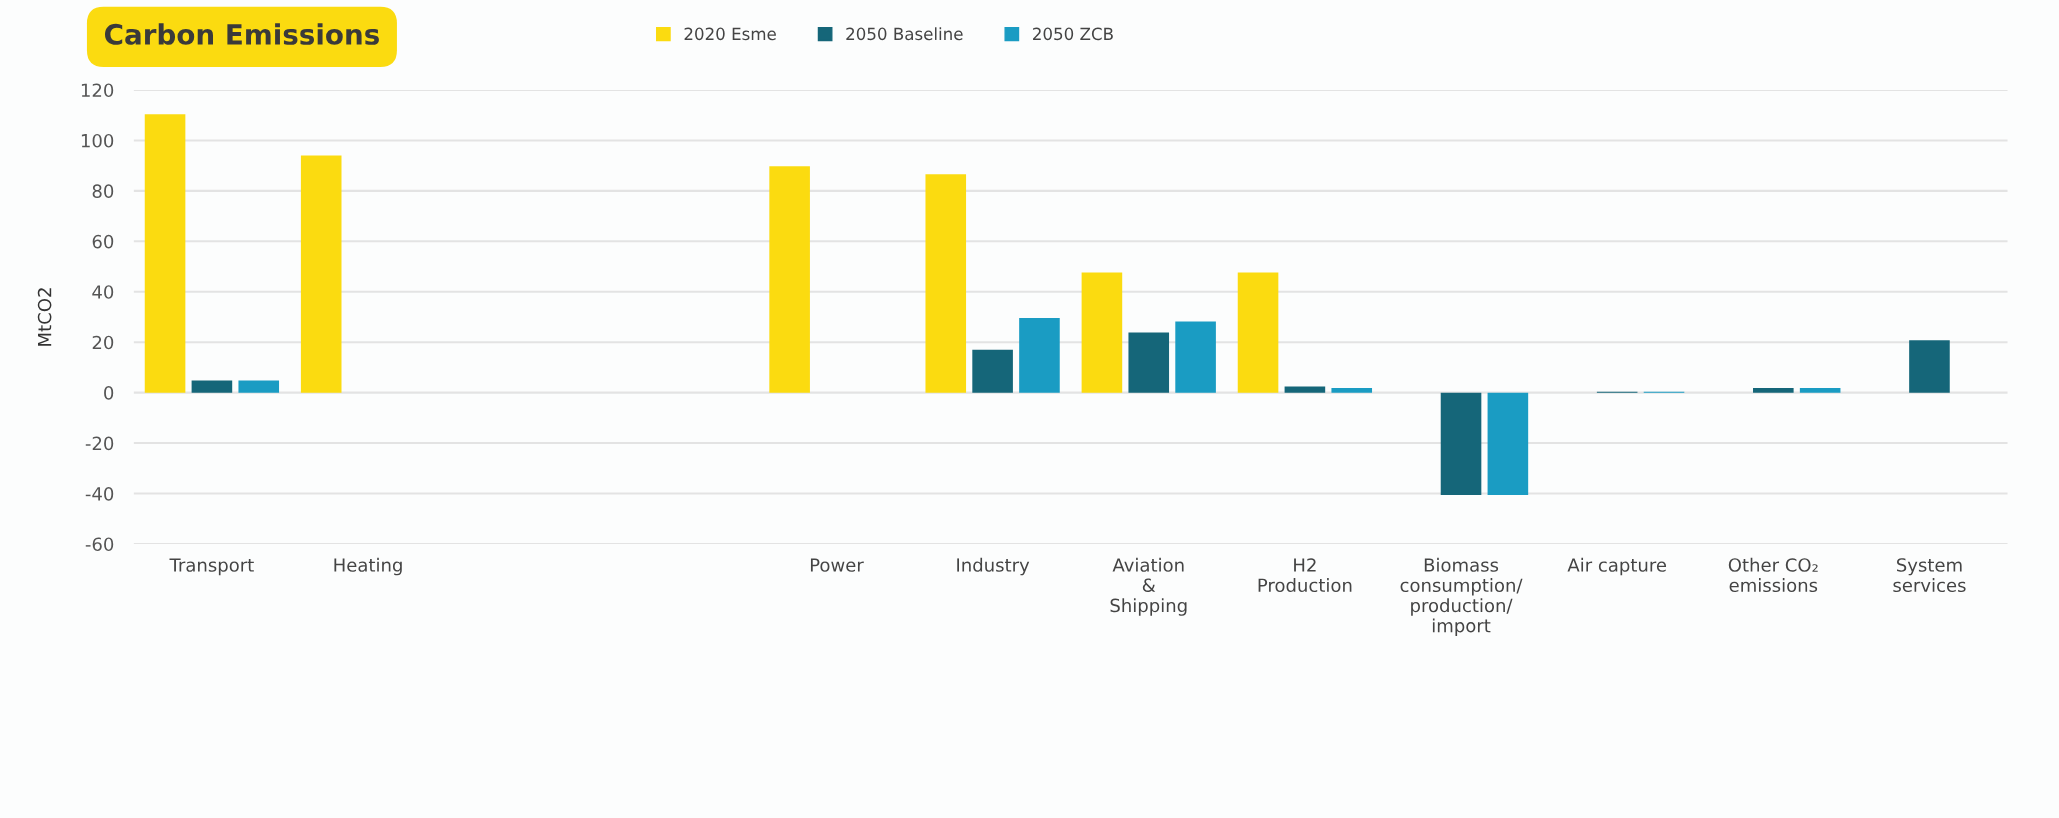  I want to click on x-tick-label: Other CO₂ emissions, so click(1773, 575).